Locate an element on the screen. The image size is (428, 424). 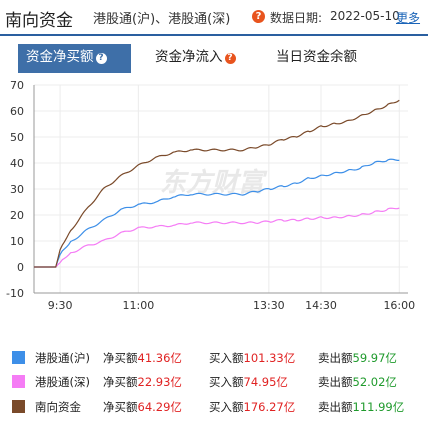
sell-value: 111.99亿 is located at coordinates (378, 407).